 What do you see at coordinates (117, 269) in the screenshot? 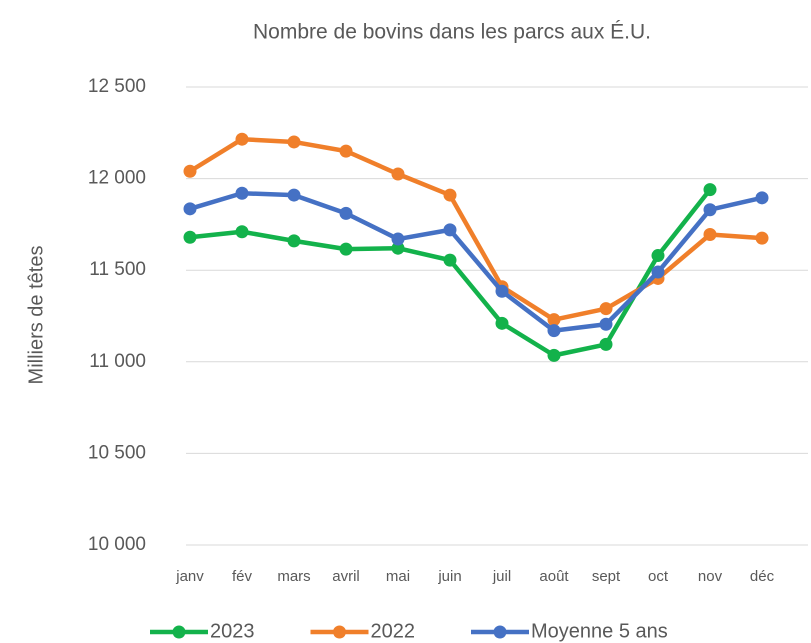
I see `y-tick-label: 11 500` at bounding box center [117, 269].